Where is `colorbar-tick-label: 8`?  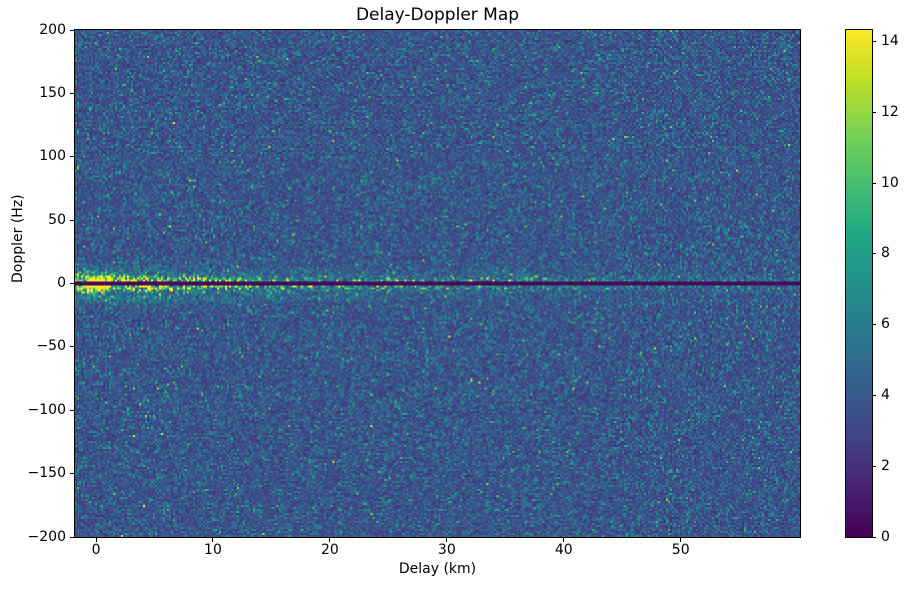 colorbar-tick-label: 8 is located at coordinates (885, 253).